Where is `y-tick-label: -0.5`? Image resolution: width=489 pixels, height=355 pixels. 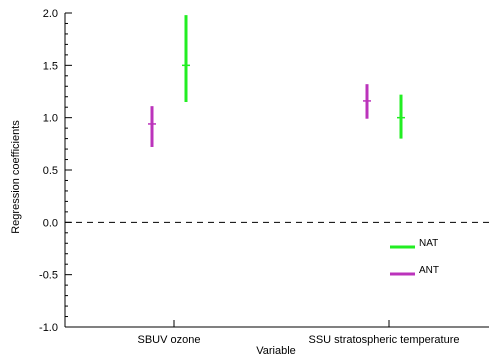
y-tick-label: -0.5 is located at coordinates (48, 276).